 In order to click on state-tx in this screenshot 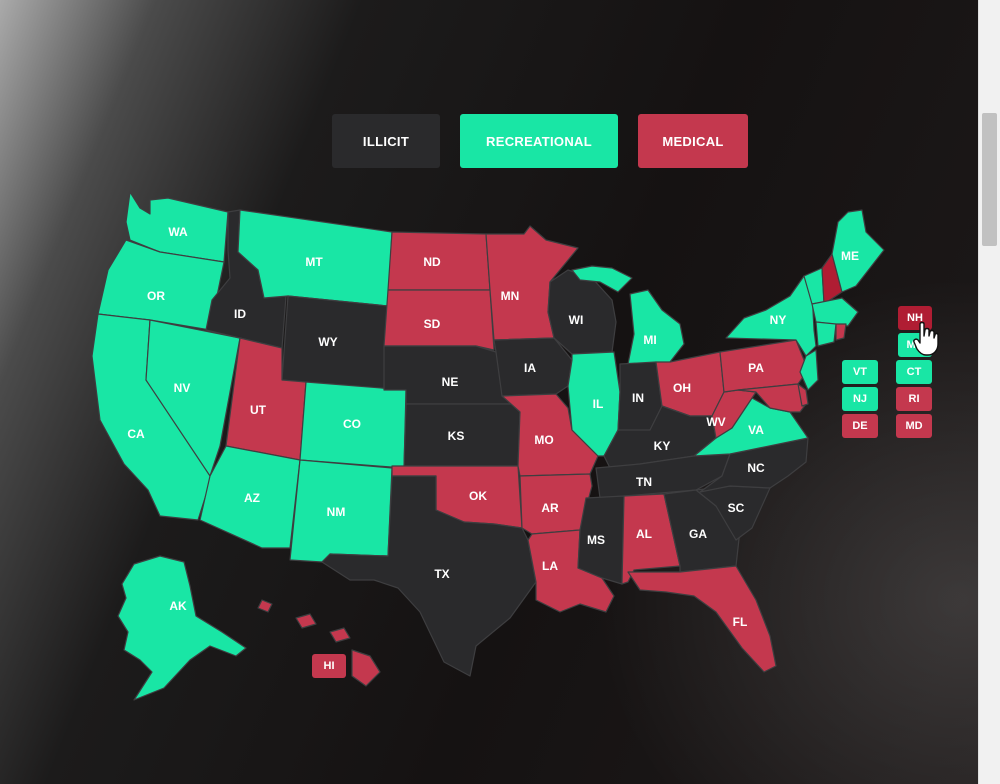, I will do `click(429, 576)`.